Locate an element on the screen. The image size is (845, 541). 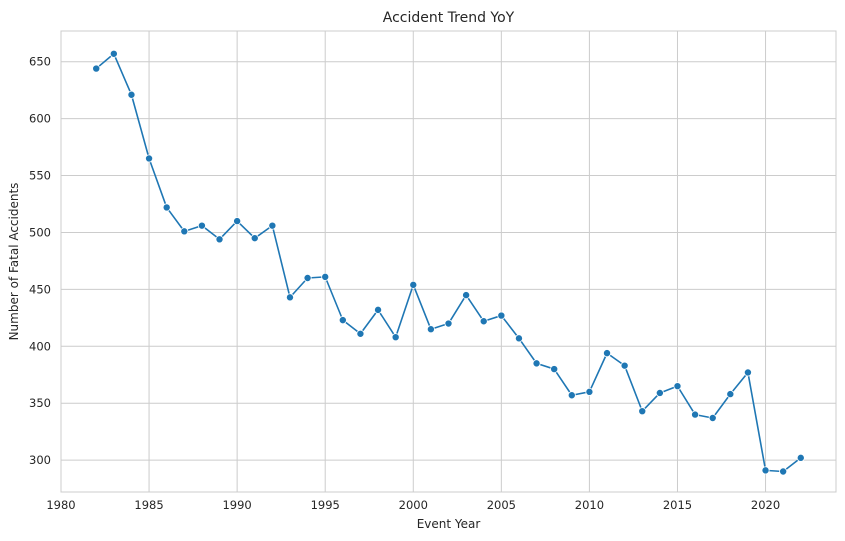
x-tick-label: 2015 is located at coordinates (677, 505).